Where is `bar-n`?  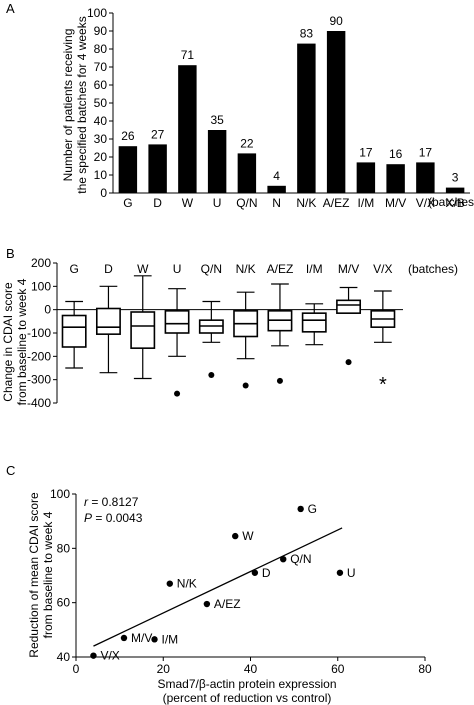
bar-n is located at coordinates (276, 189).